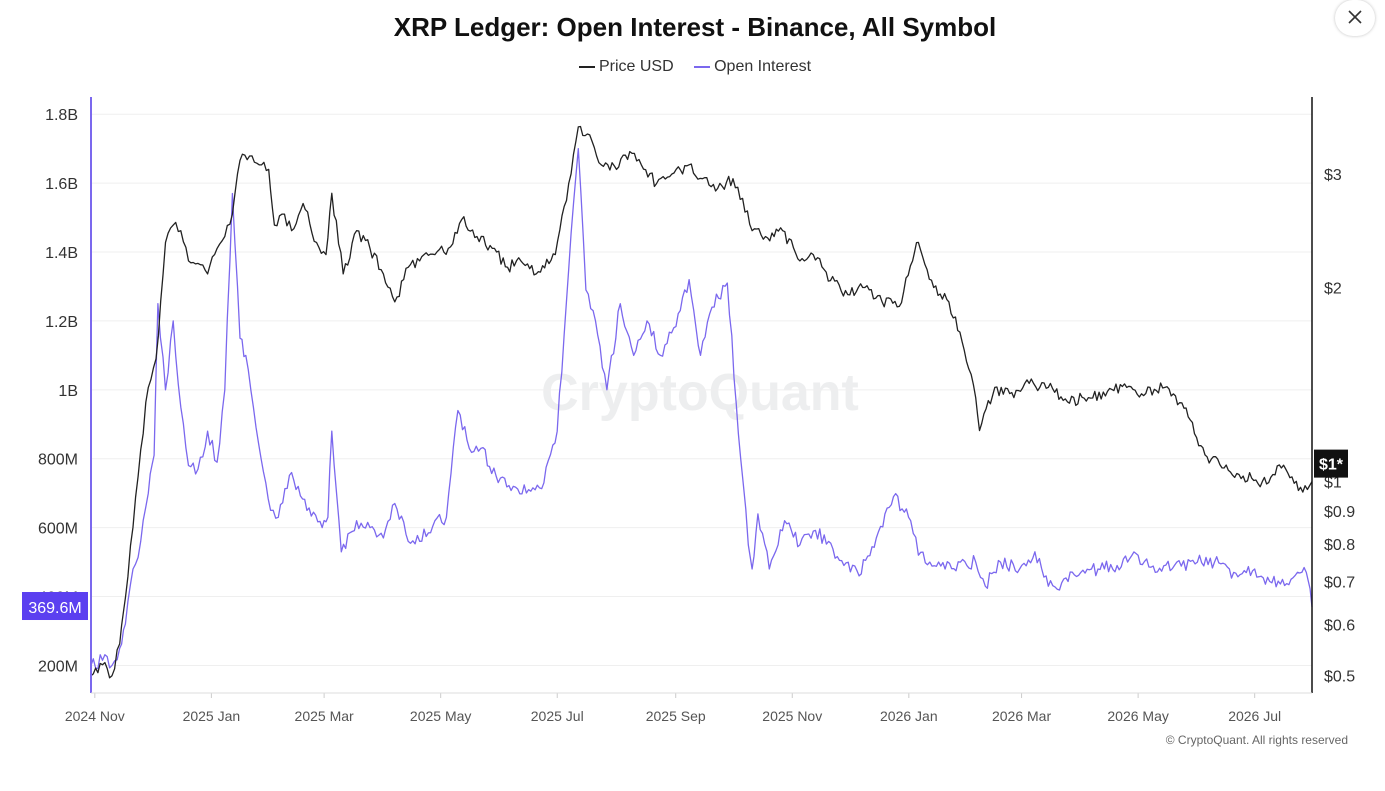 The width and height of the screenshot is (1385, 791). I want to click on legend-item-price: Price USD, so click(626, 67).